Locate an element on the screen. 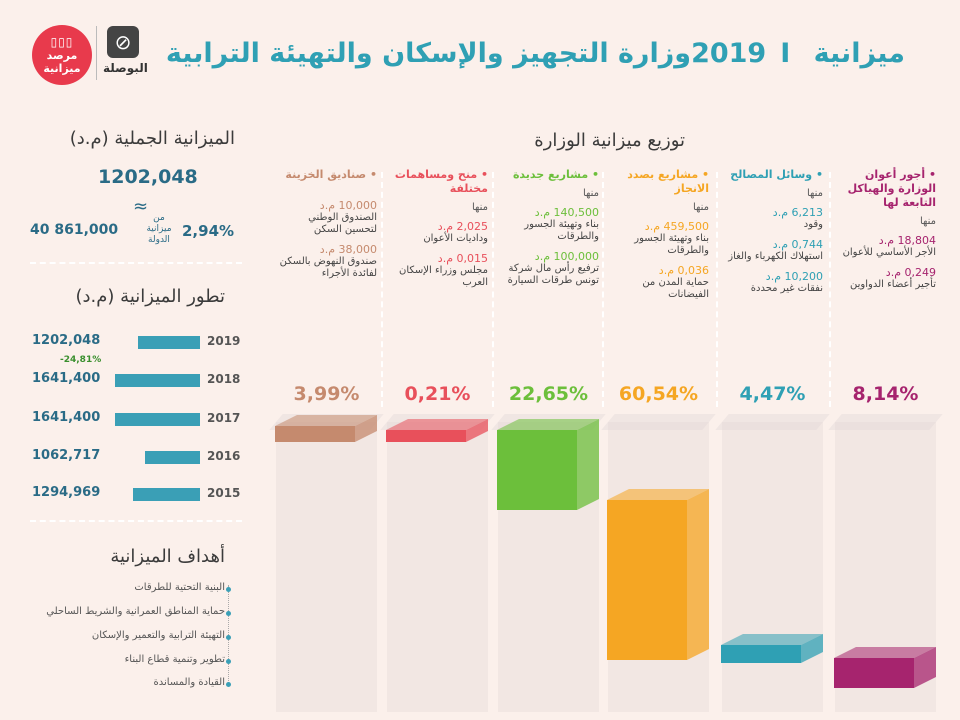 The height and width of the screenshot is (720, 960). evolution-value: 1202,048 is located at coordinates (66, 340).